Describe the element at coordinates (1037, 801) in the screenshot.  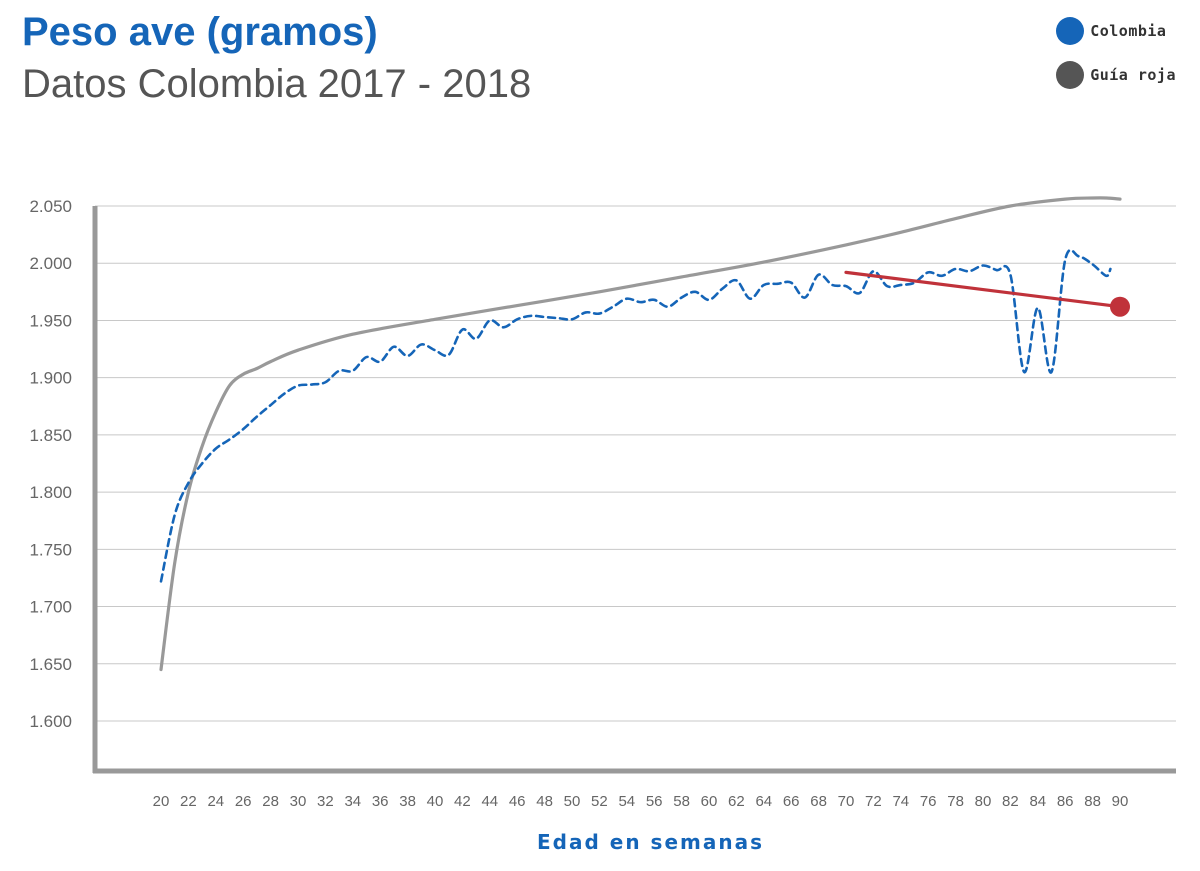
I see `x-tick-label: 84` at that location.